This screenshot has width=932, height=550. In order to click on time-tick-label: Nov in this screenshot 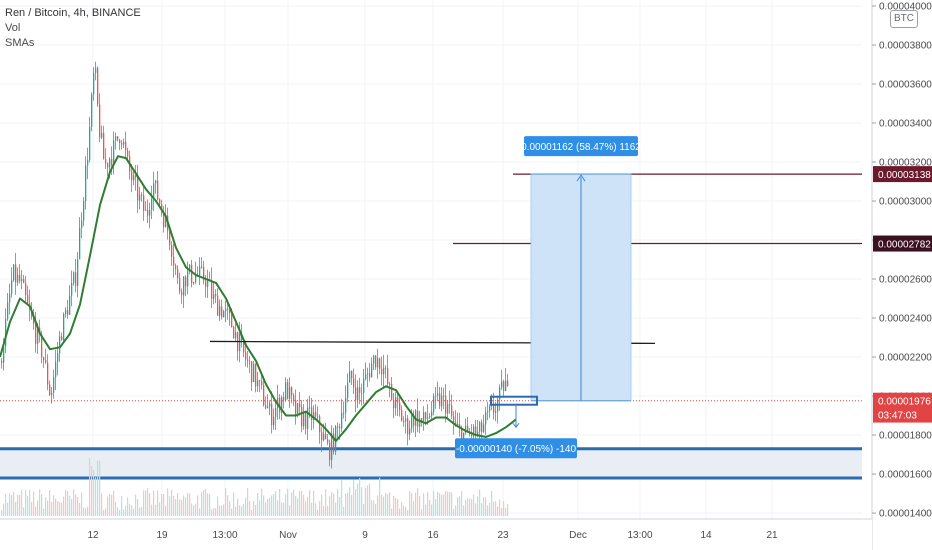, I will do `click(288, 535)`.